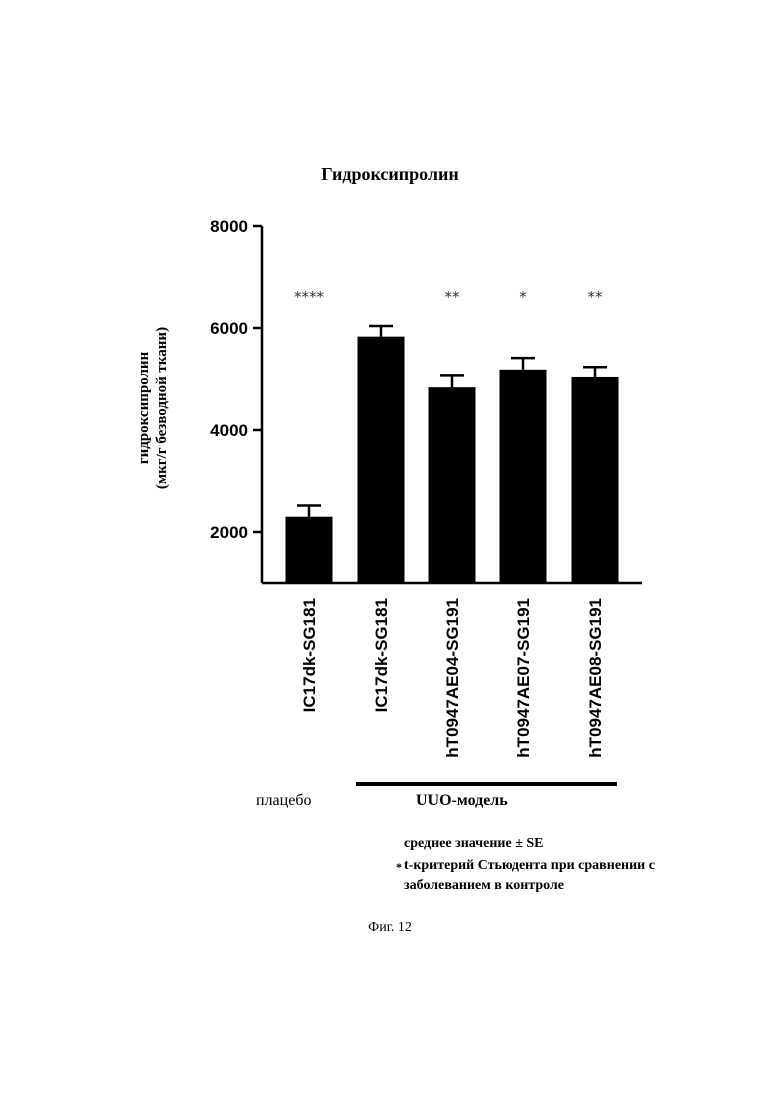 The width and height of the screenshot is (780, 1103). I want to click on y-axis-label: гидроксипролин, so click(144, 407).